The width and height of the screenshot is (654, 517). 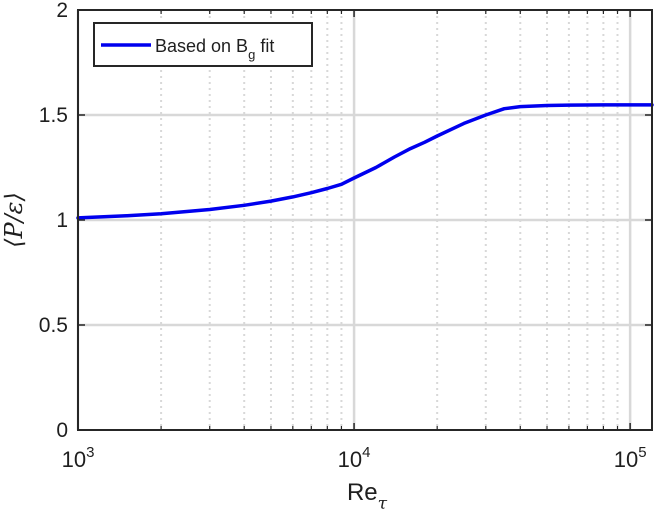 What do you see at coordinates (62, 11) in the screenshot?
I see `y-tick-label: 2` at bounding box center [62, 11].